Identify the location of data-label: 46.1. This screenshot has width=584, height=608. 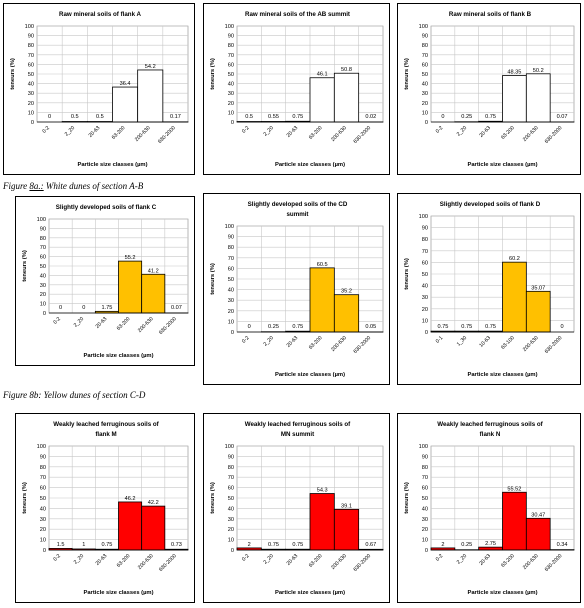
(322, 75).